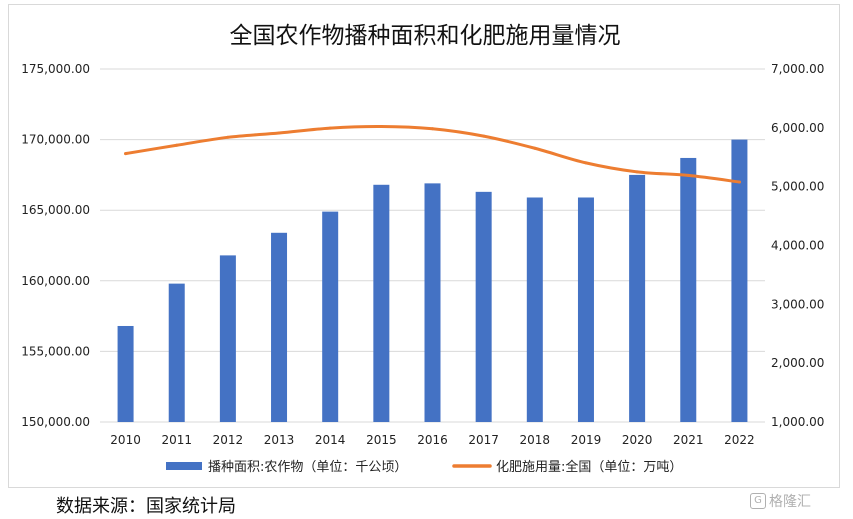 Image resolution: width=853 pixels, height=519 pixels. I want to click on legend-swatch-bar, so click(184, 466).